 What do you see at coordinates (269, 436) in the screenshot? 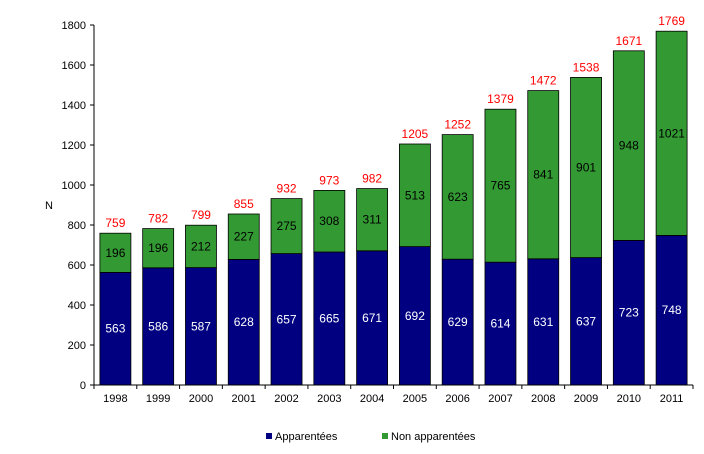
I see `legend-swatch-apparentees` at bounding box center [269, 436].